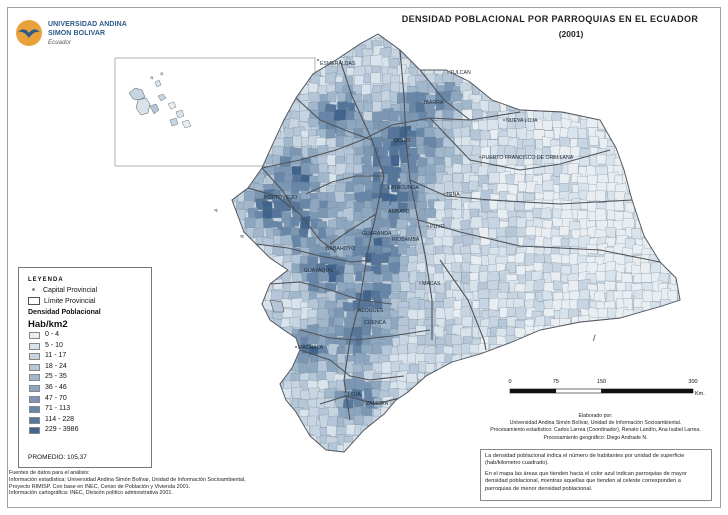 This screenshot has height=515, width=728. I want to click on city-label: IBARRA, so click(434, 103).